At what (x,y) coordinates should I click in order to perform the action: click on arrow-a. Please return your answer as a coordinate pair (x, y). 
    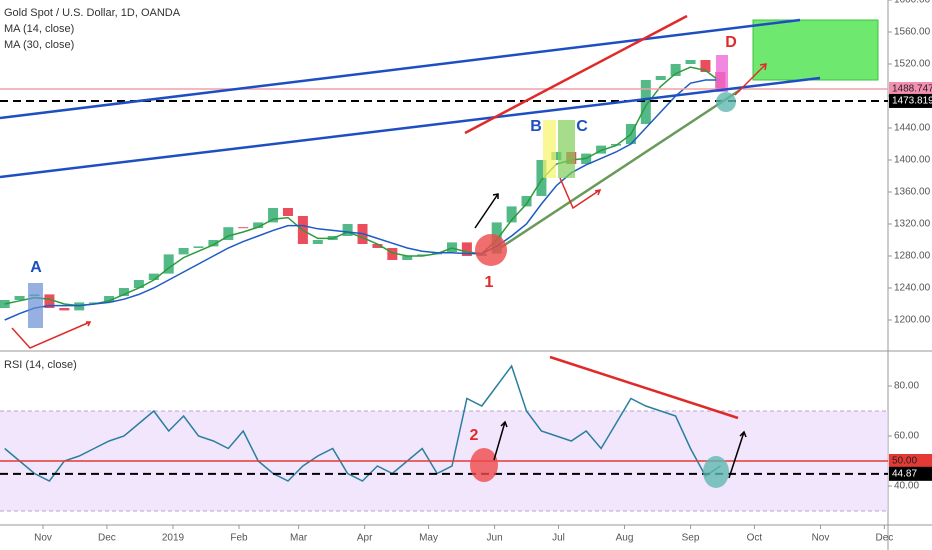
    Looking at the image, I should click on (51, 335).